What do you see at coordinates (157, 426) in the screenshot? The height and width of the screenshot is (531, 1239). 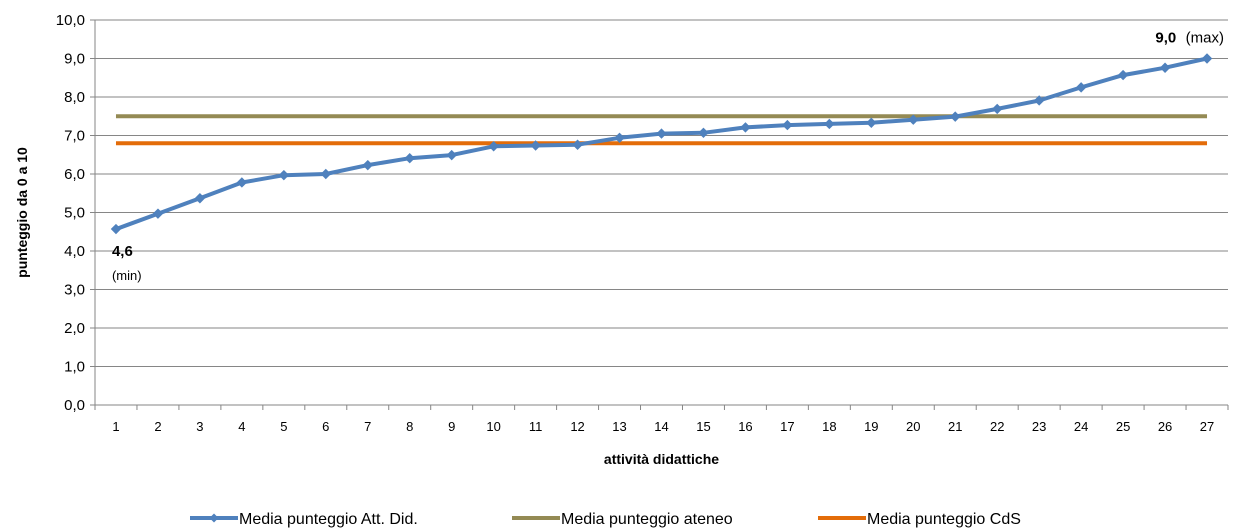 I see `x-tick-label: 2` at bounding box center [157, 426].